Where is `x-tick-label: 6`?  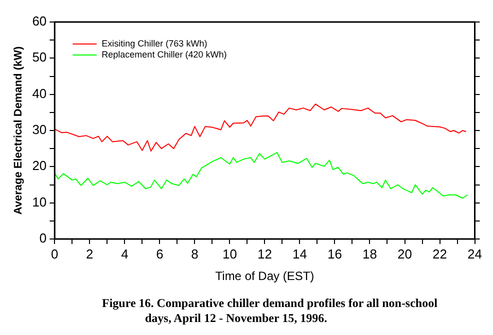 x-tick-label: 6 is located at coordinates (160, 254).